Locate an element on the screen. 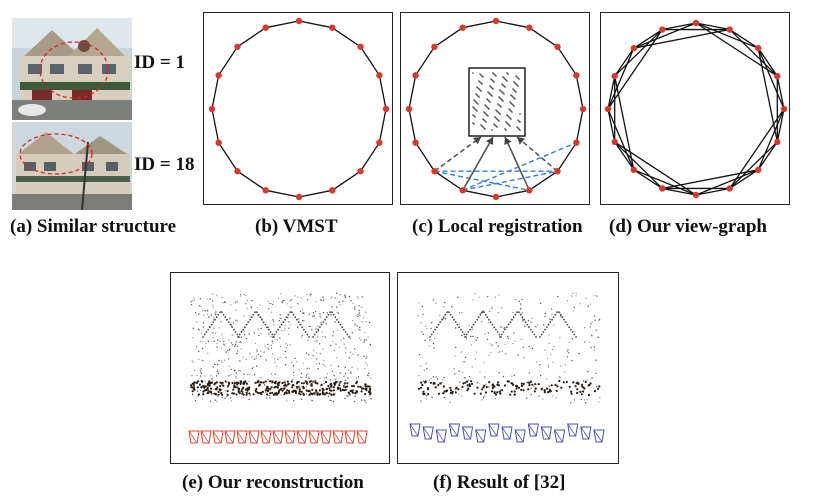 Image resolution: width=829 pixels, height=502 pixels. caption-e: (e) Our reconstruction is located at coordinates (273, 482).